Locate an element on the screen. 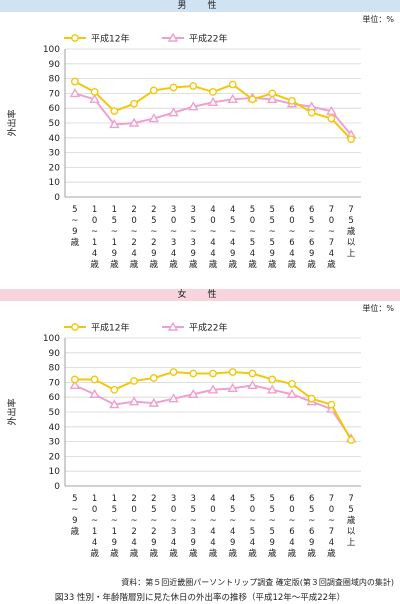 The width and height of the screenshot is (400, 604). x-tick-label: 4 5 ~4 9 歳 is located at coordinates (232, 526).